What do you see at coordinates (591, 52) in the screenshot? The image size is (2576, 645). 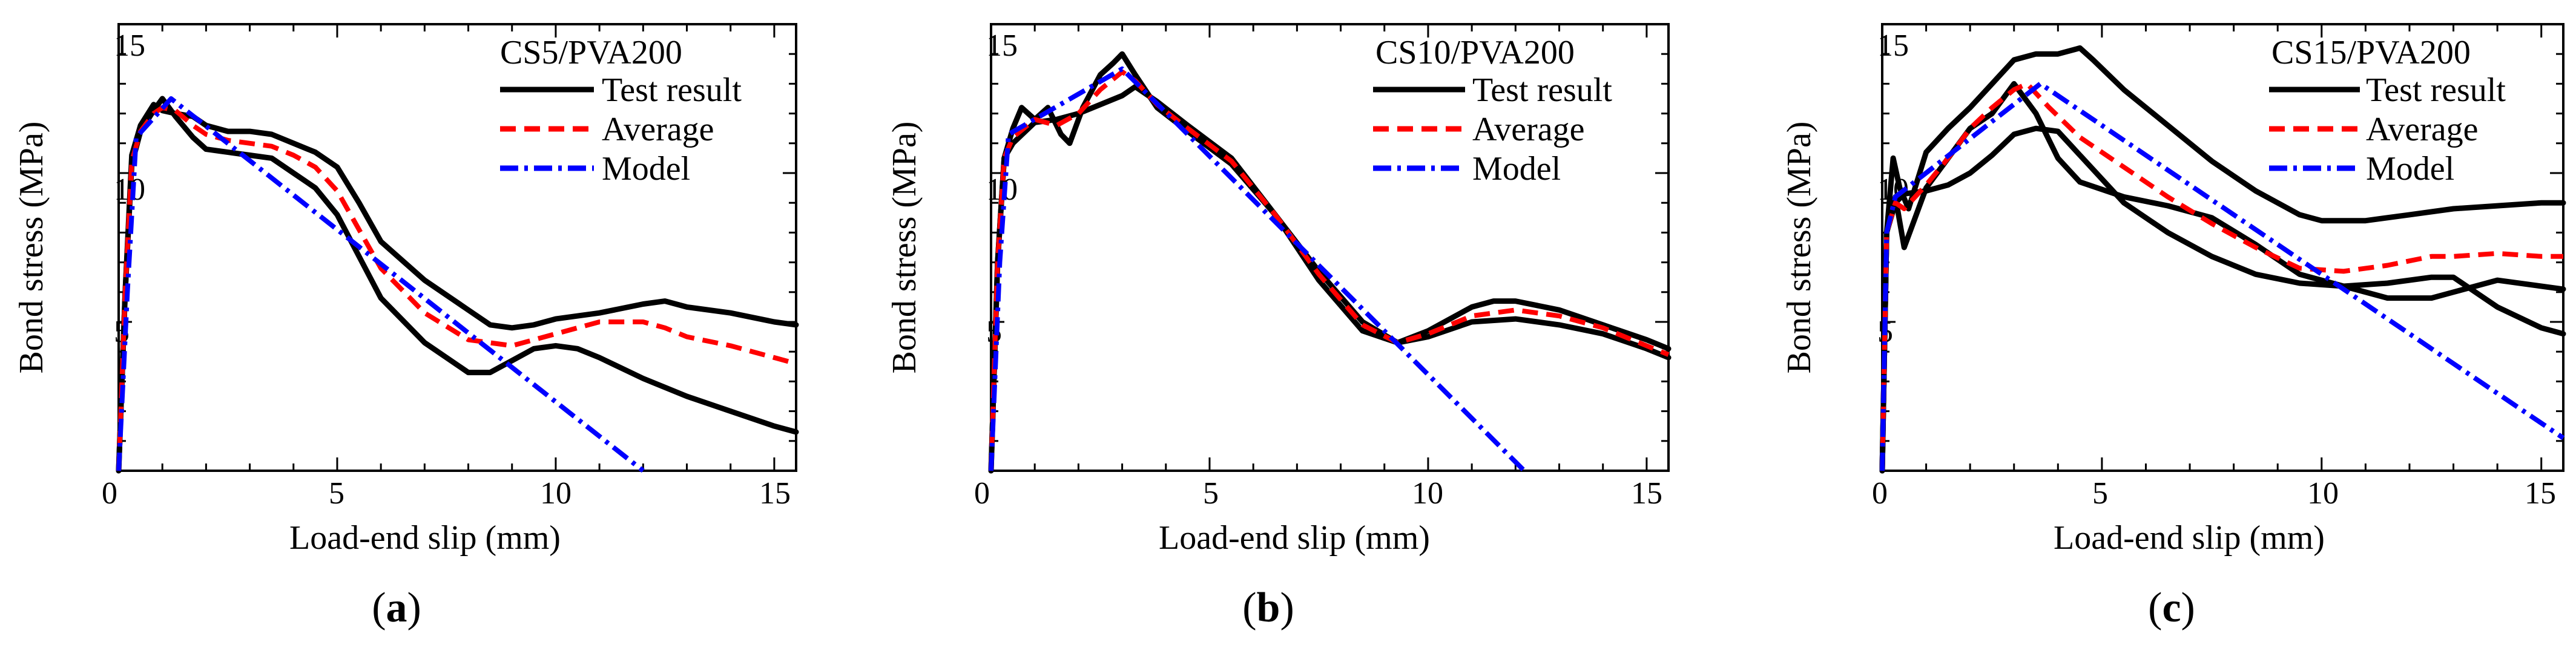 I see `panel-title: CS5/PVA200` at bounding box center [591, 52].